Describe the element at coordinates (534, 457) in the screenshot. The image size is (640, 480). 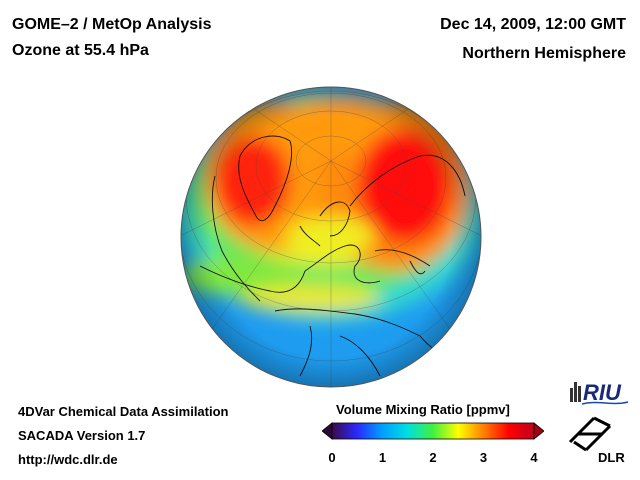
I see `colorbar-tick-label: 4` at that location.